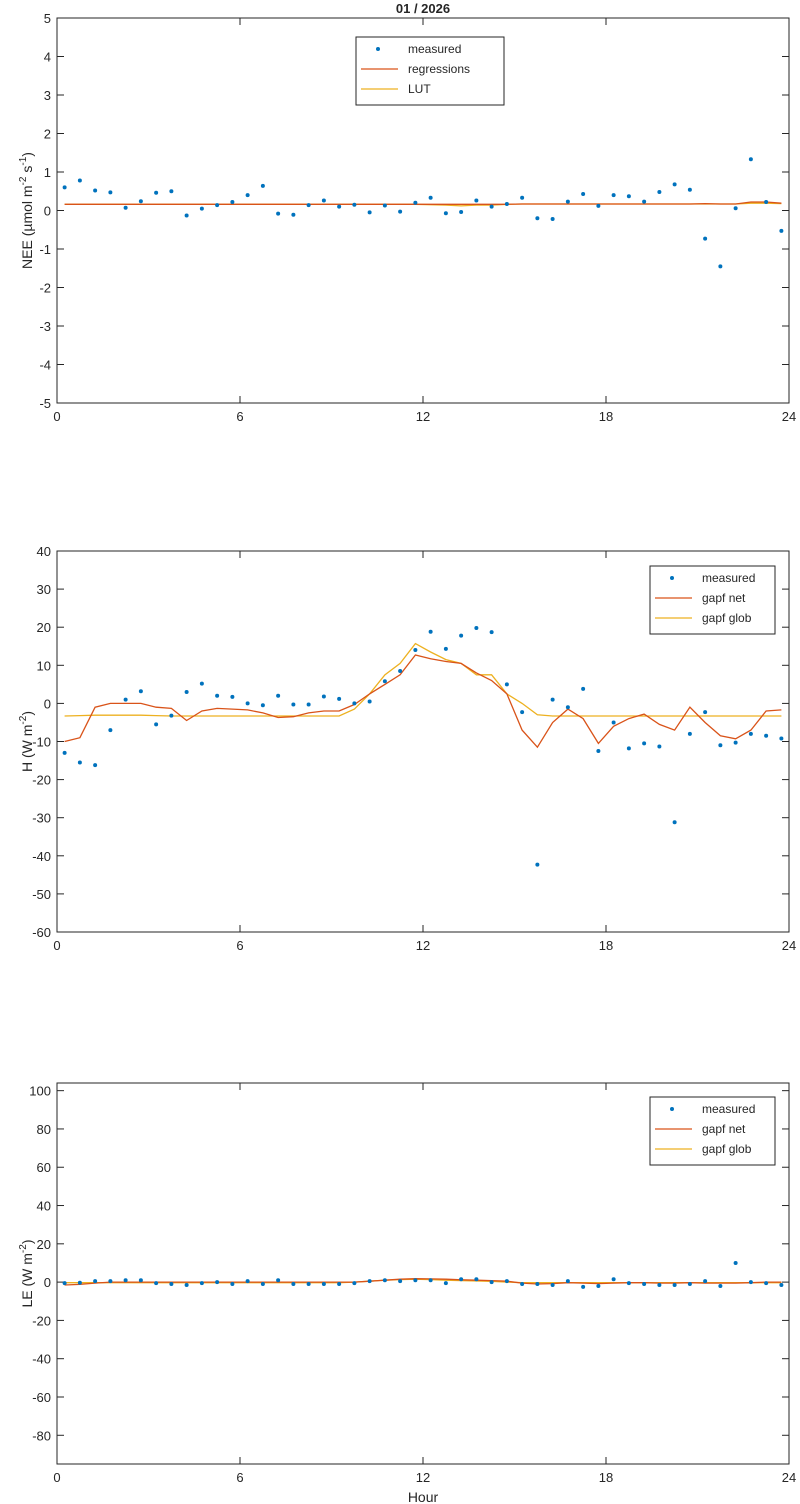 This screenshot has height=1504, width=800. I want to click on y-axis-label-main: NEE (µmol m, so click(27, 227).